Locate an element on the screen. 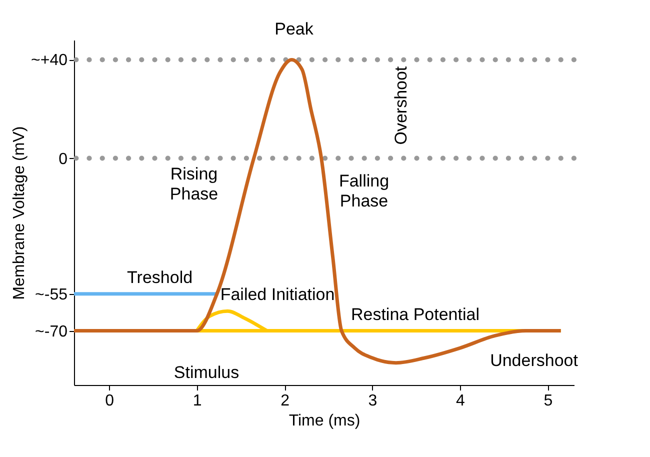 This screenshot has height=457, width=650. annotation: Undershoot is located at coordinates (534, 360).